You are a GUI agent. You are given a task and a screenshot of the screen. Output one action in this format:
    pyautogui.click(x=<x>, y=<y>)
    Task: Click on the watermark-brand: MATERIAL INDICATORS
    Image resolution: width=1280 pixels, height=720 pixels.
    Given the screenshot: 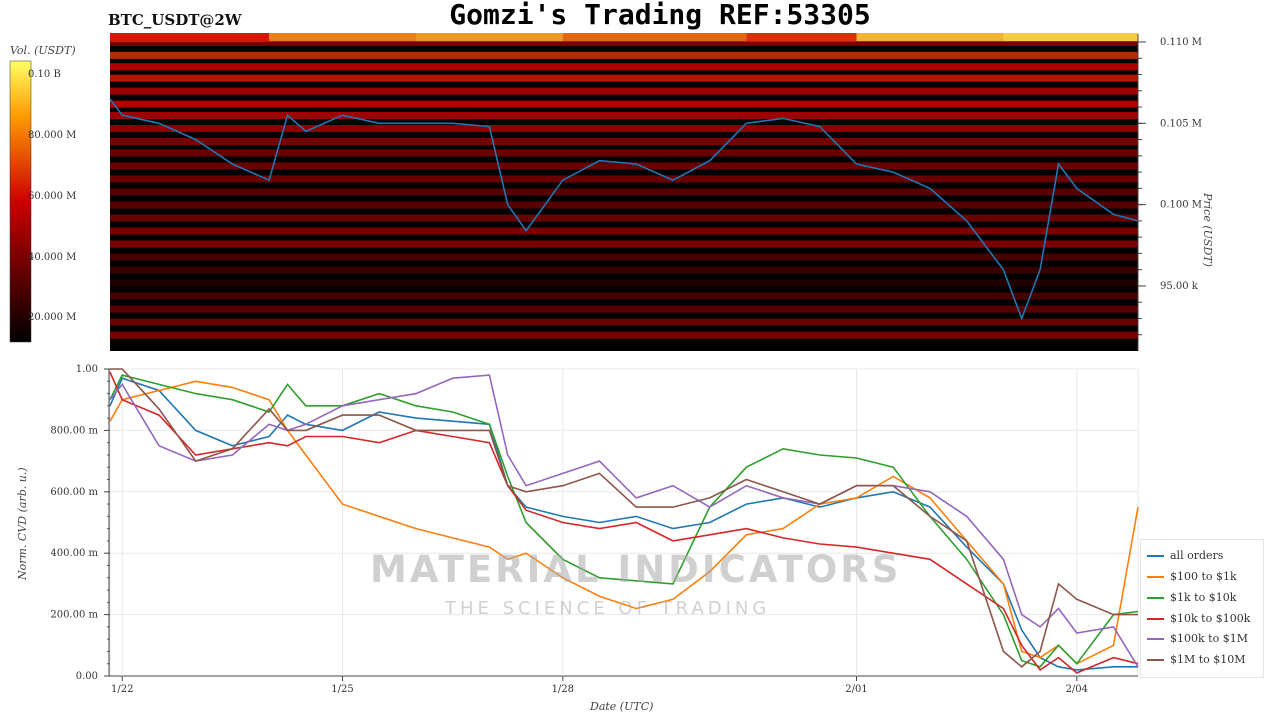 What is the action you would take?
    pyautogui.click(x=636, y=569)
    